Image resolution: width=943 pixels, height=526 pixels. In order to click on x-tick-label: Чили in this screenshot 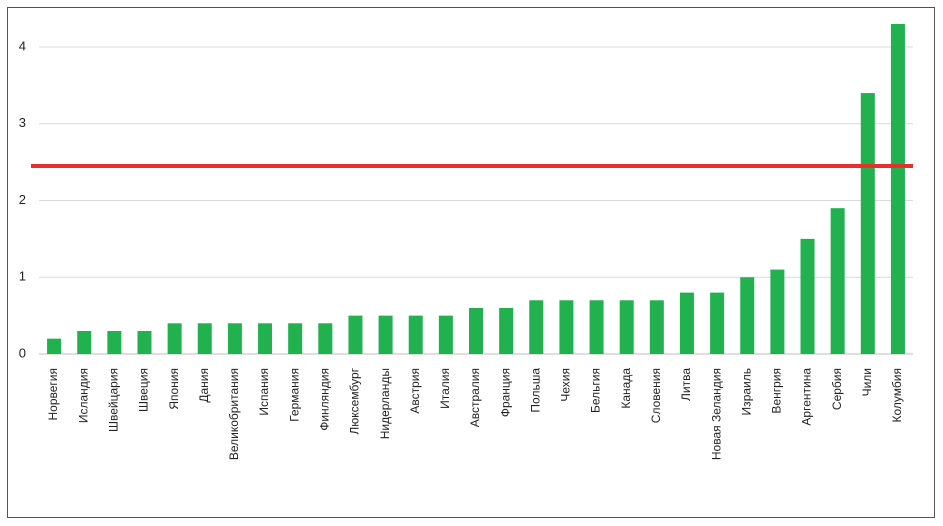, I will do `click(867, 382)`.